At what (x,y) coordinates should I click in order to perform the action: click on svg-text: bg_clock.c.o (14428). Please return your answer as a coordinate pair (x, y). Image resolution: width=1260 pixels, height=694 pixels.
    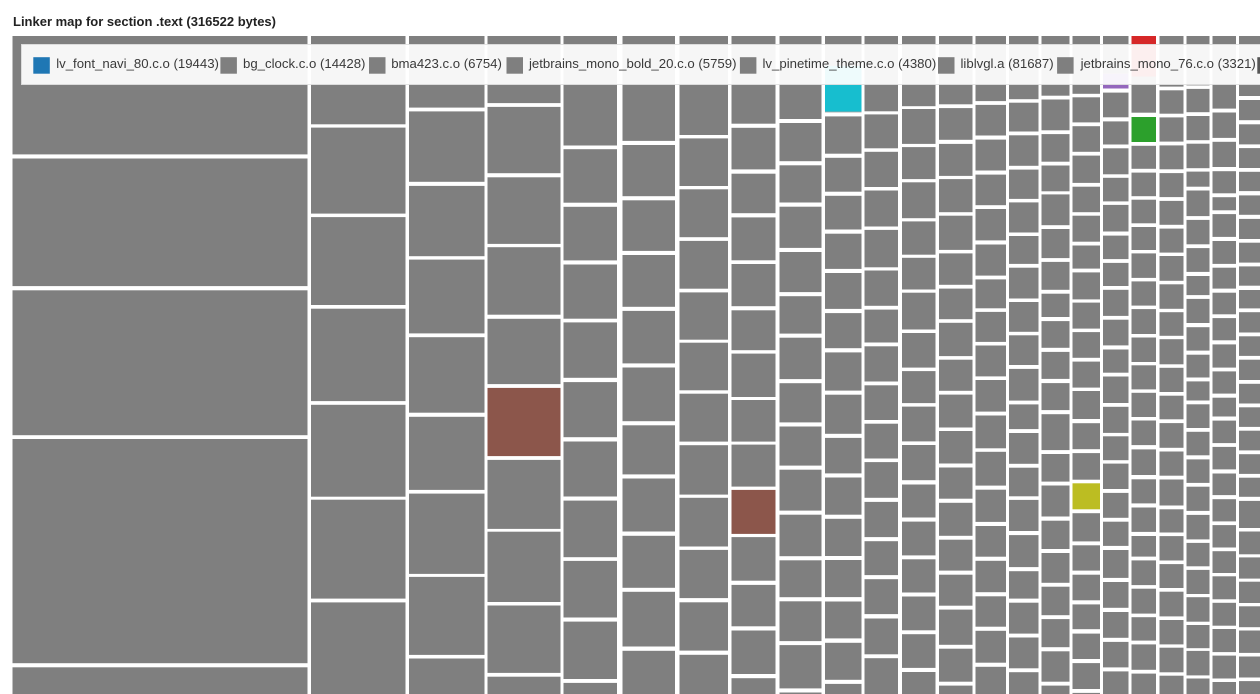
    Looking at the image, I should click on (304, 63).